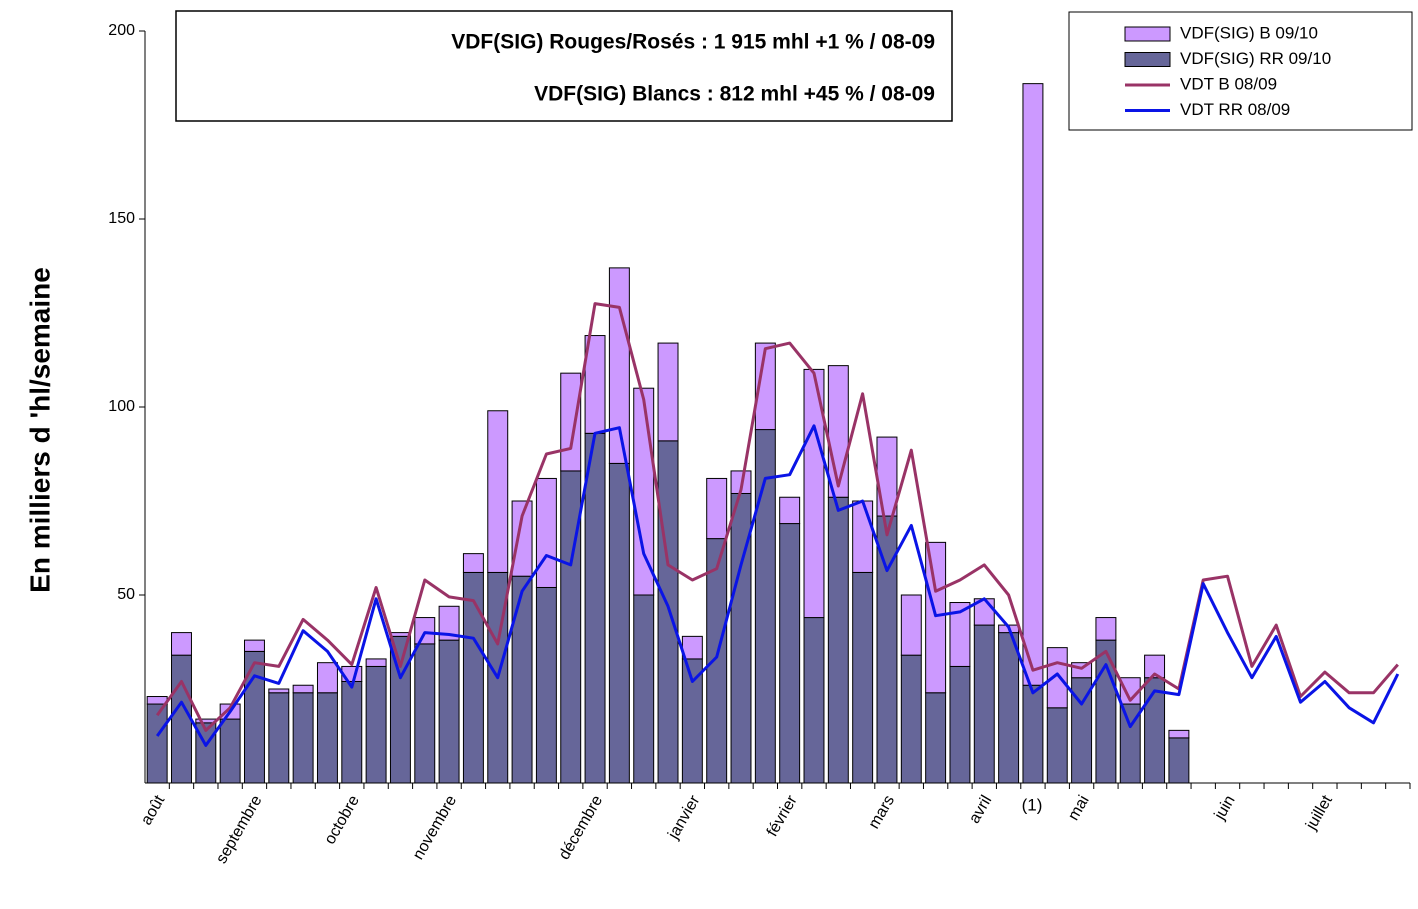 Image resolution: width=1418 pixels, height=909 pixels. What do you see at coordinates (126, 594) in the screenshot?
I see `y-tick-label: 50` at bounding box center [126, 594].